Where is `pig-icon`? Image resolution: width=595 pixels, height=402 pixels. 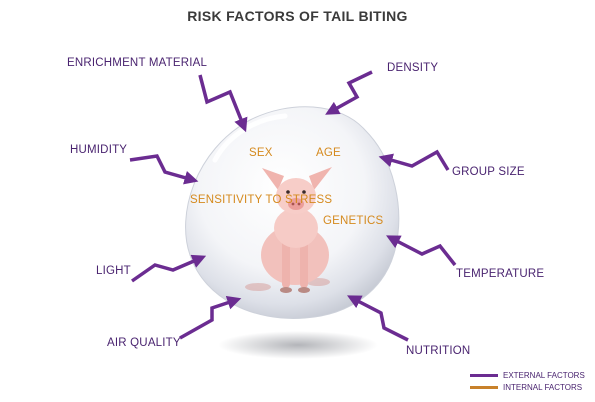 pig-icon is located at coordinates (288, 230).